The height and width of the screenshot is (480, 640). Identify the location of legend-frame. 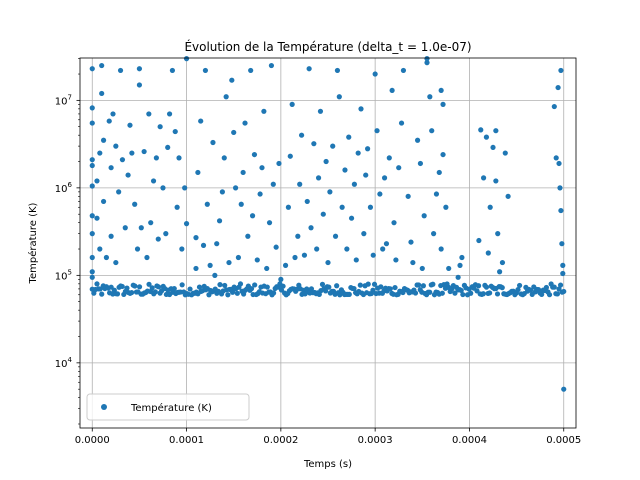
(168, 407).